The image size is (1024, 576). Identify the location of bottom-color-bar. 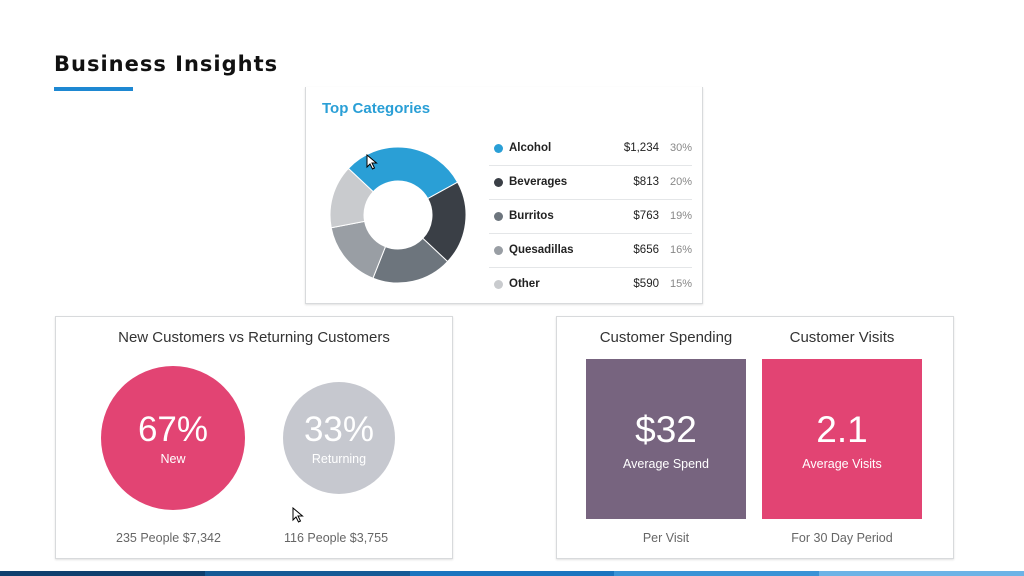
(512, 573).